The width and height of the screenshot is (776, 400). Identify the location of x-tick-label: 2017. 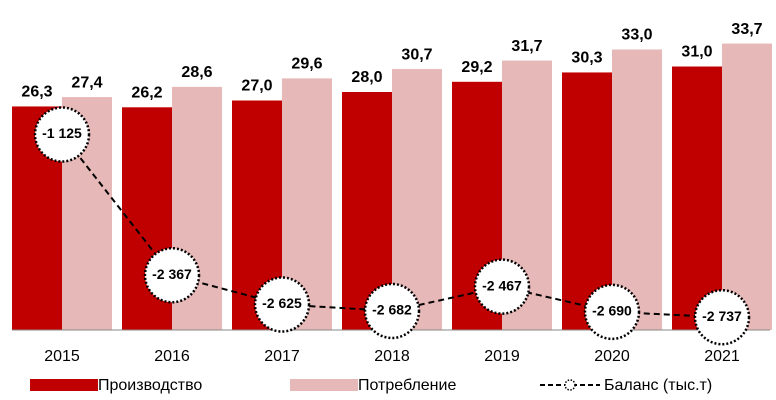
(282, 356).